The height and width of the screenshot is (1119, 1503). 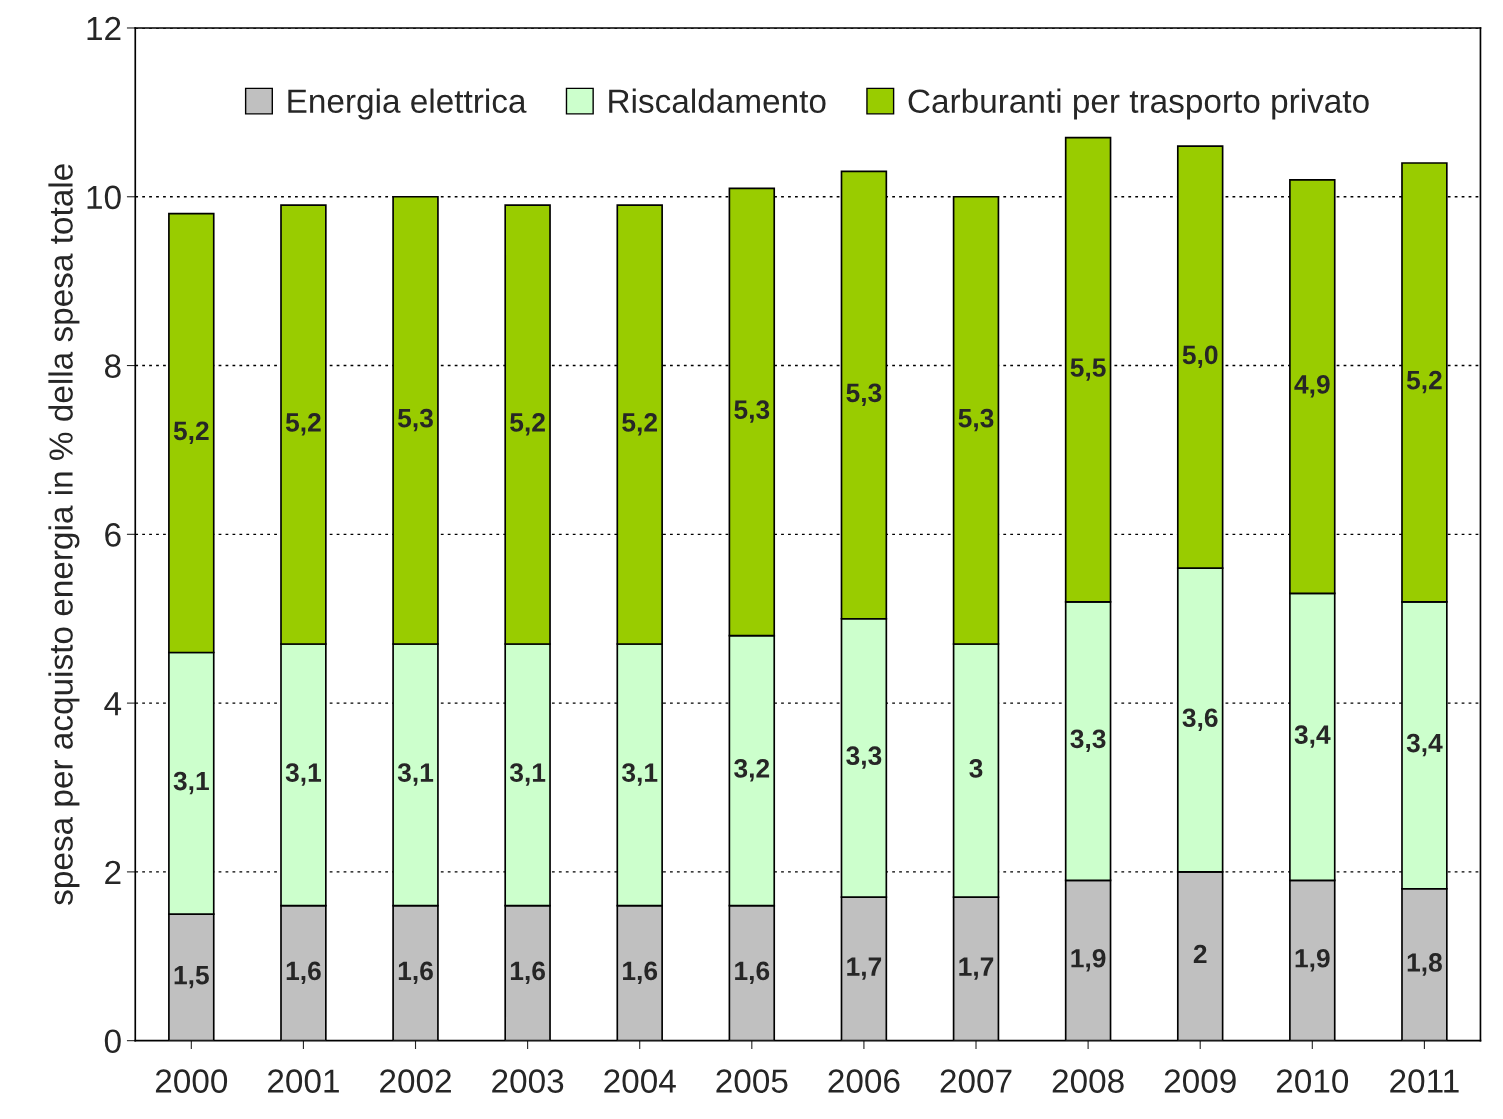 What do you see at coordinates (640, 1081) in the screenshot?
I see `x-tick-label: 2004` at bounding box center [640, 1081].